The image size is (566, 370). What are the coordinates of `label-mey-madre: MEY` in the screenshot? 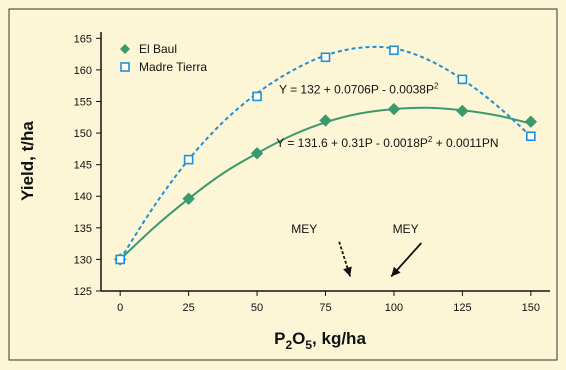 It's located at (304, 229).